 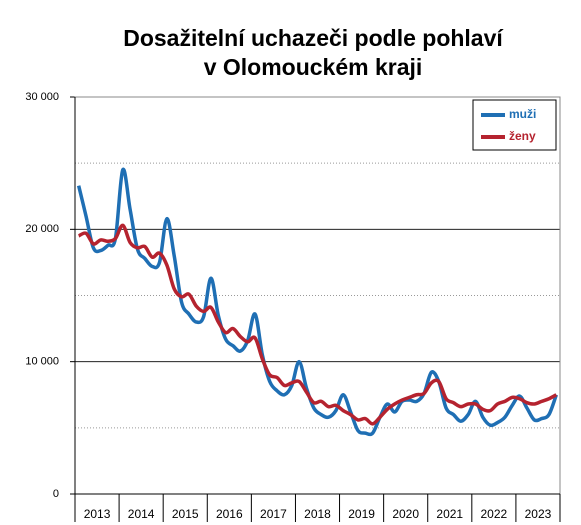 I want to click on y-tick-label: 0, so click(x=56, y=494).